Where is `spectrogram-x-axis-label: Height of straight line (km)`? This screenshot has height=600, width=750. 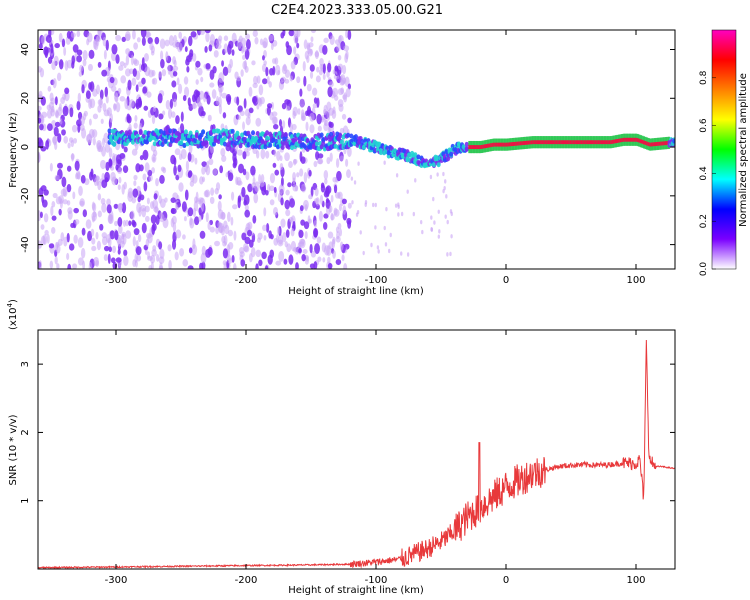 spectrogram-x-axis-label: Height of straight line (km) is located at coordinates (356, 291).